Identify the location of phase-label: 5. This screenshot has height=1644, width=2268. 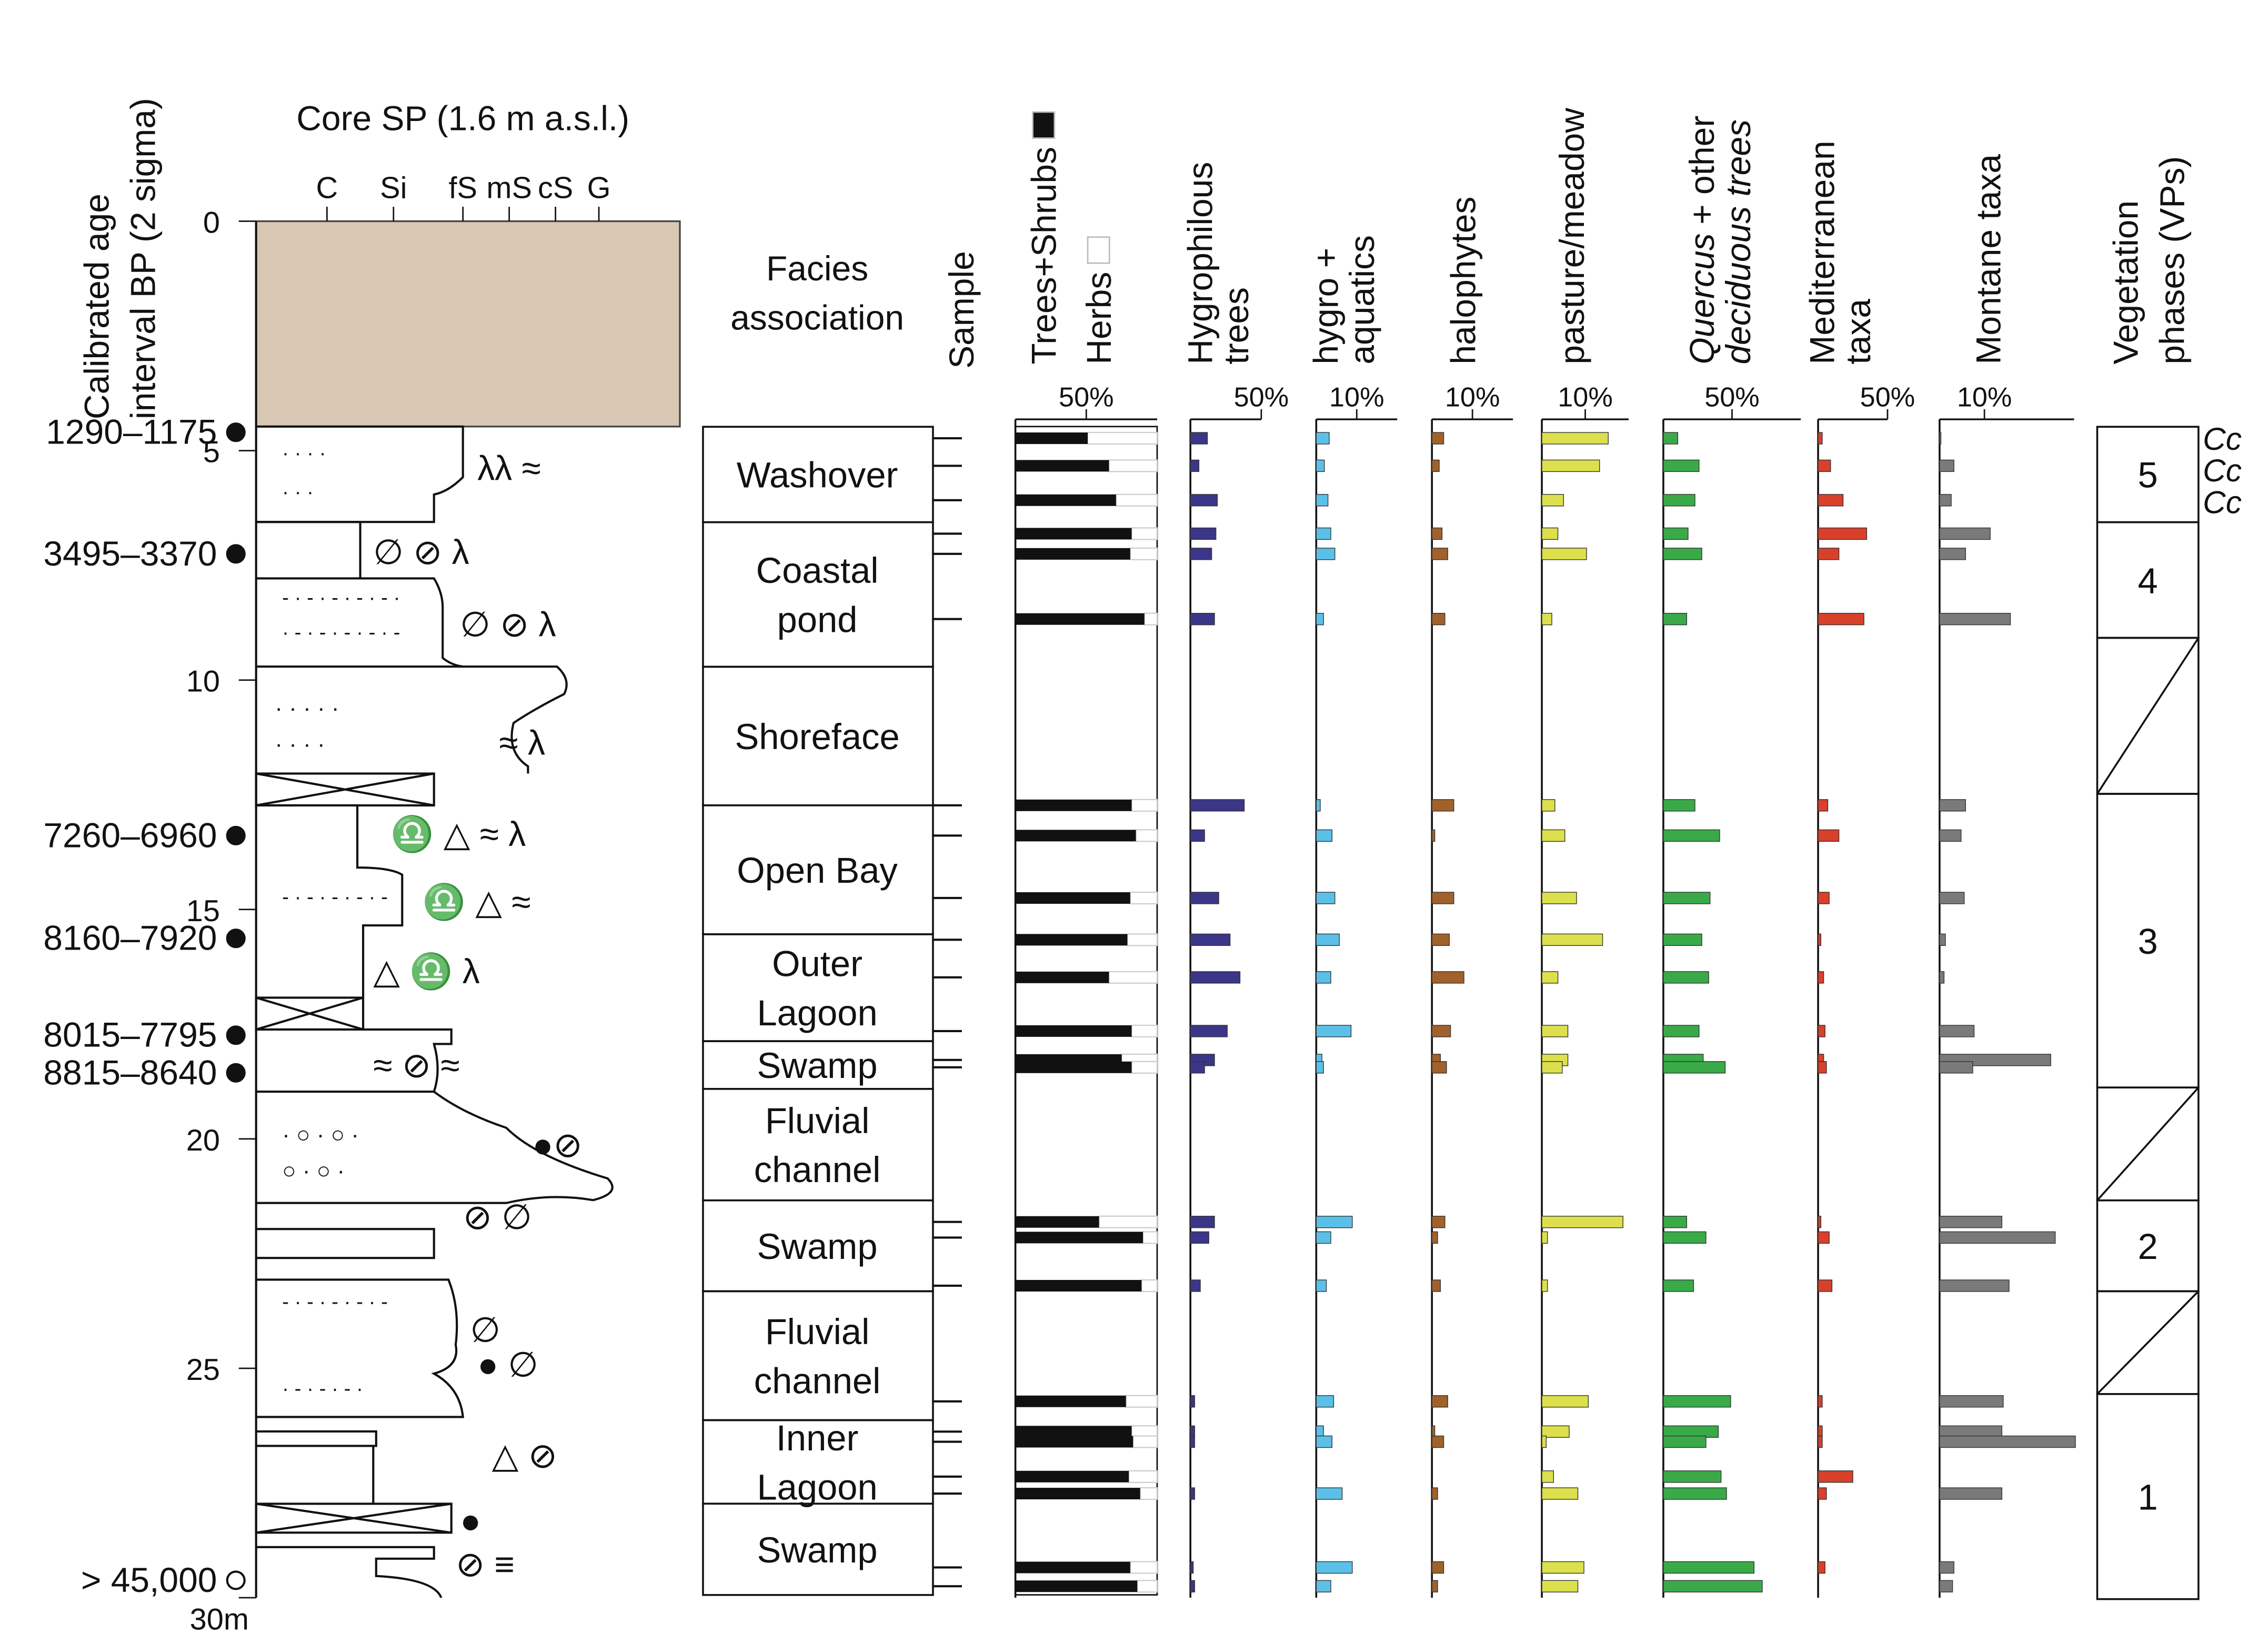
(2148, 475).